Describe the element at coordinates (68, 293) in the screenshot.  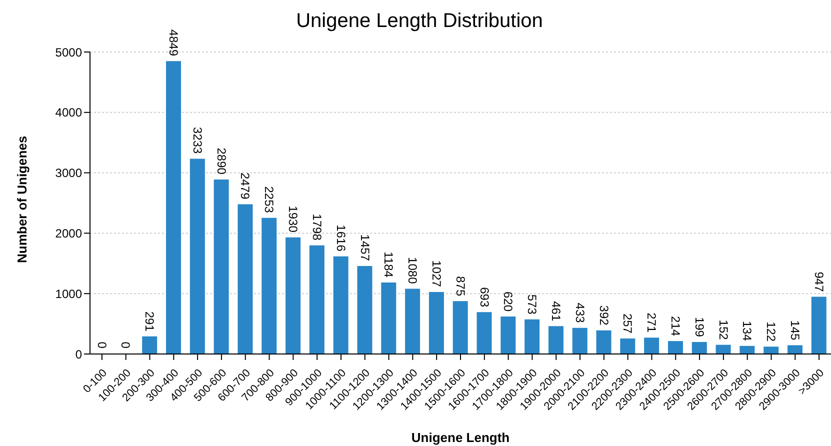
I see `y-tick-label: 1000` at that location.